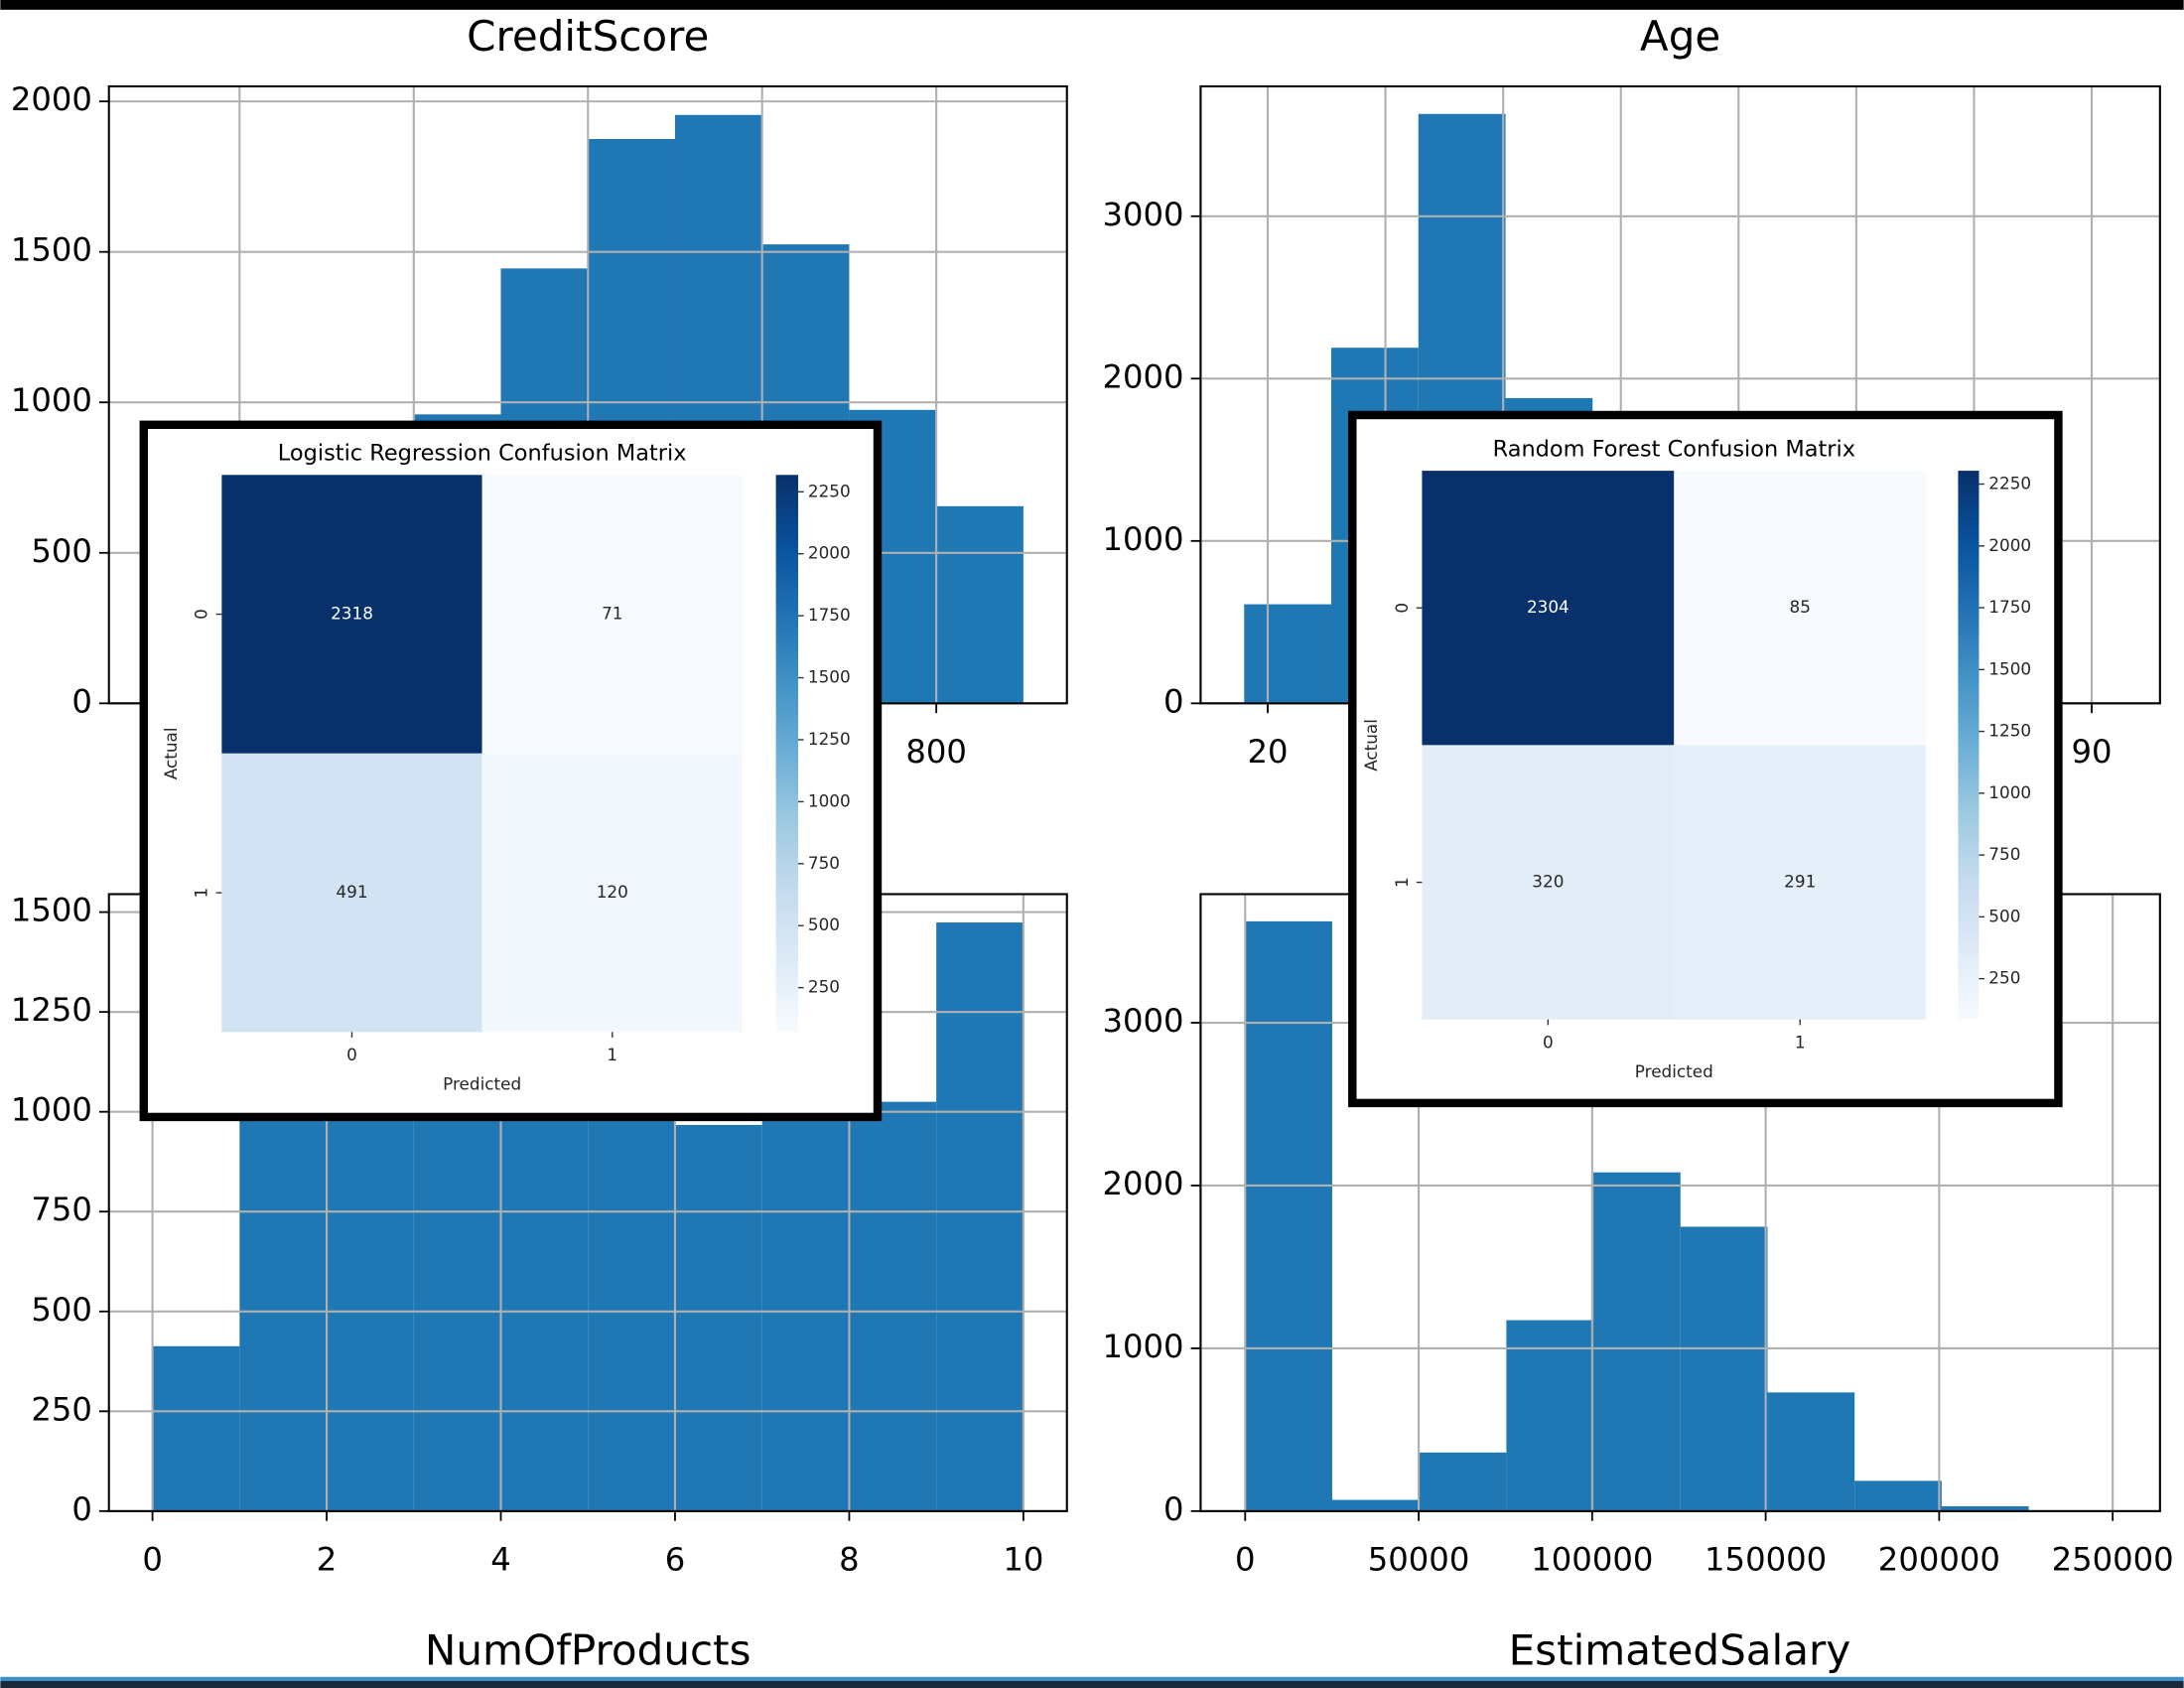 This screenshot has height=1688, width=2184. I want to click on y-tick-label: 250, so click(61, 1409).